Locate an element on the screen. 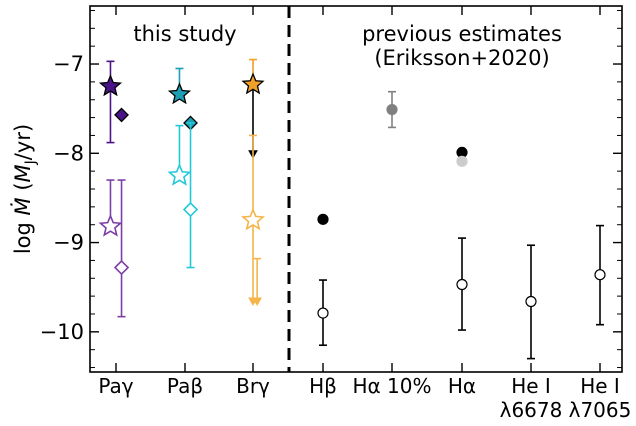  annotation-eriksson: (Eriksson+2020) is located at coordinates (461, 58).